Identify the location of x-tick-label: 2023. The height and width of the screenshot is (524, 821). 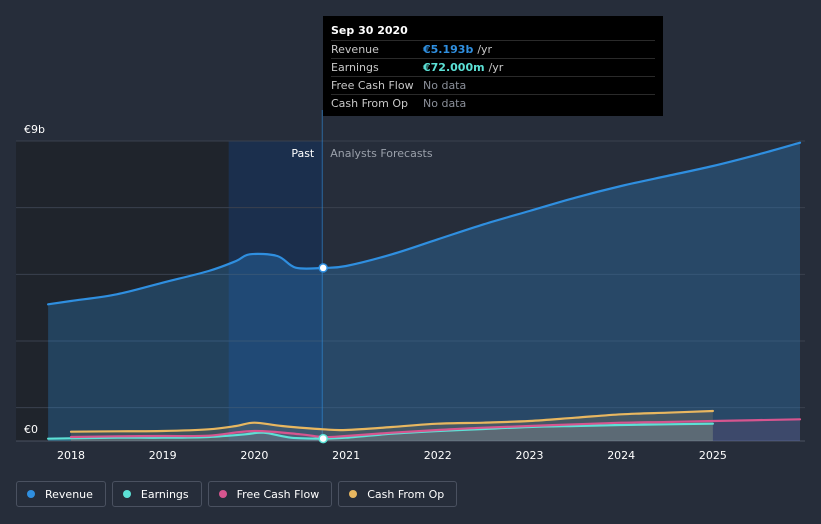
(530, 455).